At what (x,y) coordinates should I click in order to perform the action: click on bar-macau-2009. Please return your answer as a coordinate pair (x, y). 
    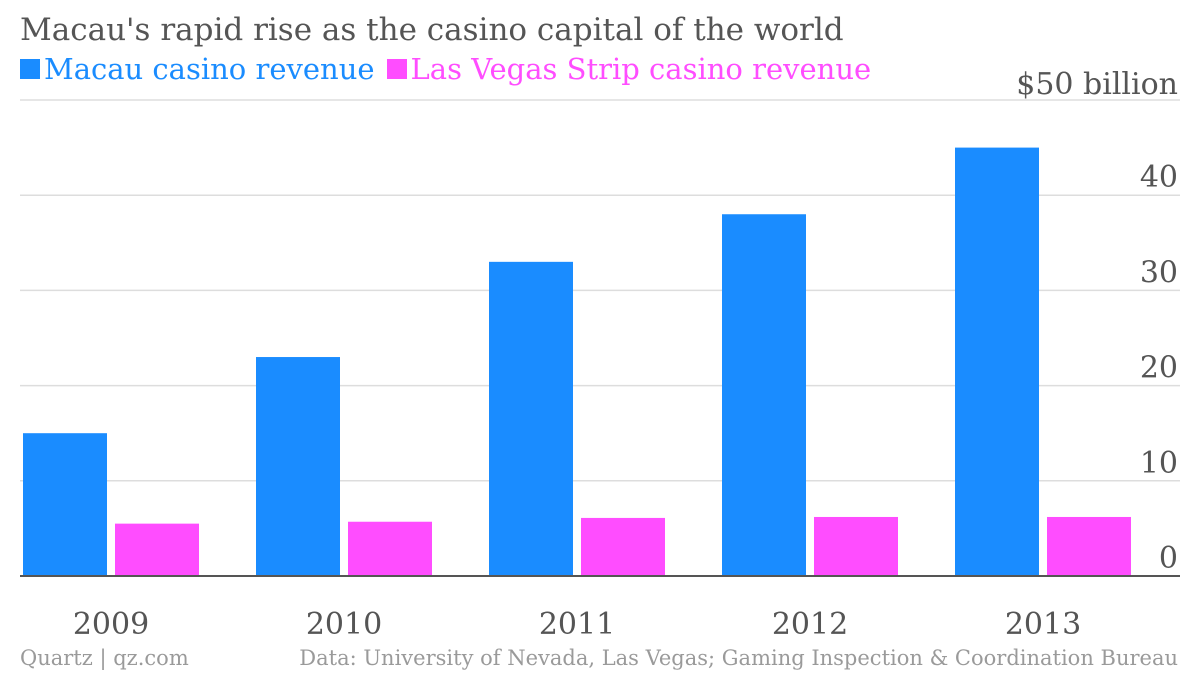
    Looking at the image, I should click on (65, 504).